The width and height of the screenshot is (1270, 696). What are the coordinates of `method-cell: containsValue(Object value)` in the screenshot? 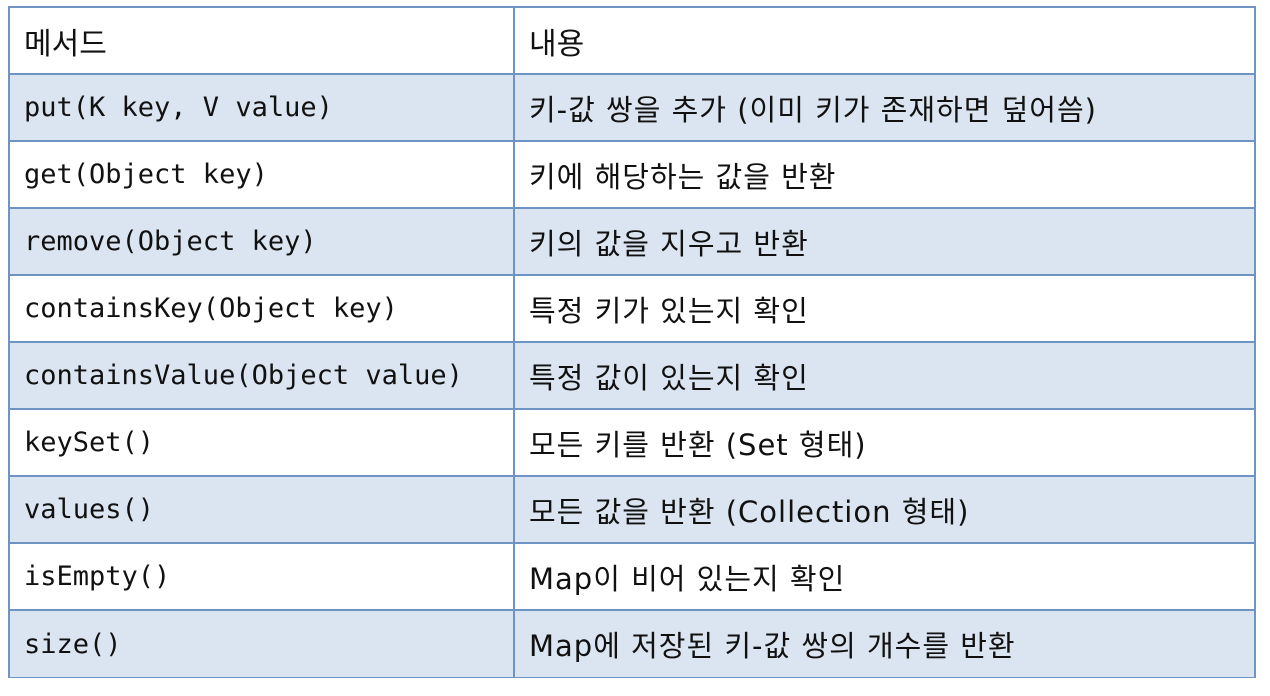 It's located at (262, 376).